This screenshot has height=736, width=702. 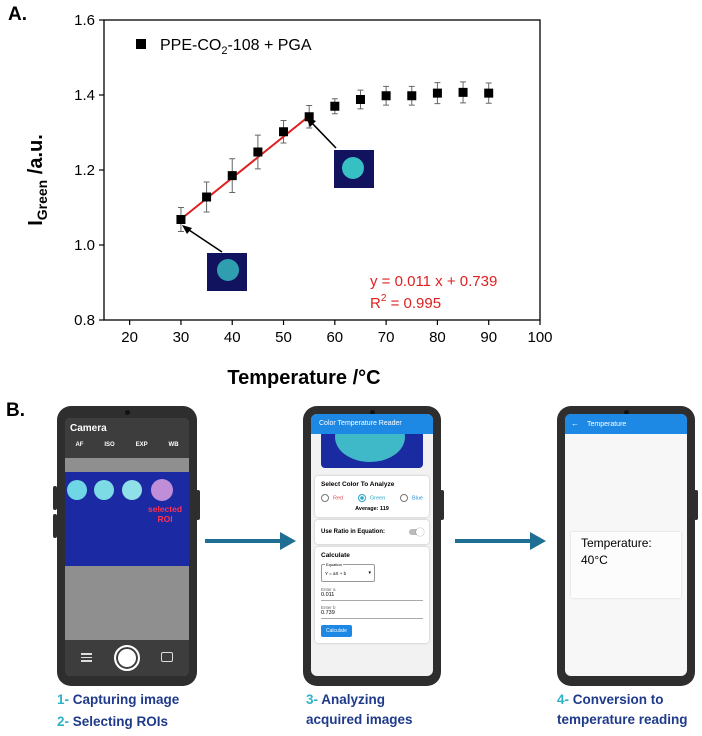 What do you see at coordinates (332, 498) in the screenshot?
I see `option-red: Red` at bounding box center [332, 498].